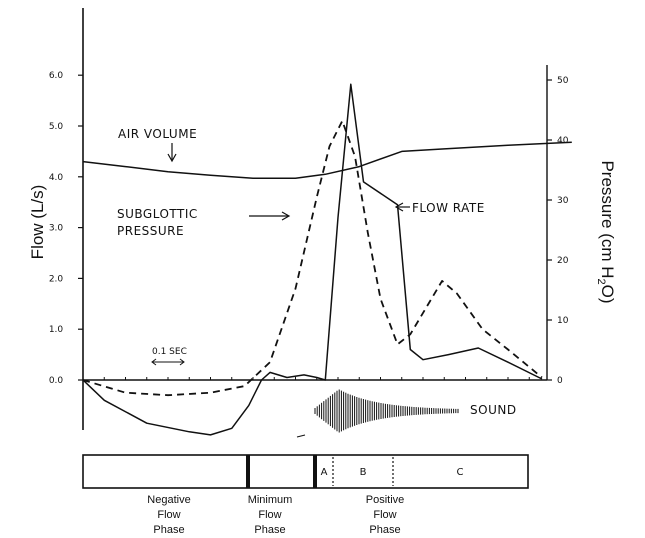 The width and height of the screenshot is (645, 538). I want to click on right-tick-label: 40, so click(563, 141).